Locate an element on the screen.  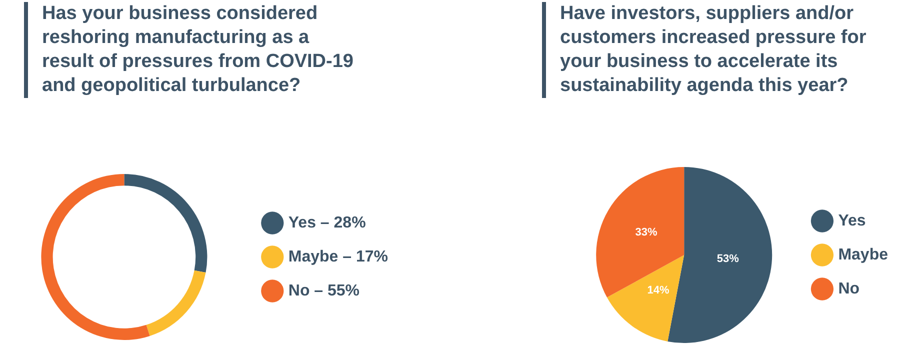
legend-label: No is located at coordinates (849, 289).